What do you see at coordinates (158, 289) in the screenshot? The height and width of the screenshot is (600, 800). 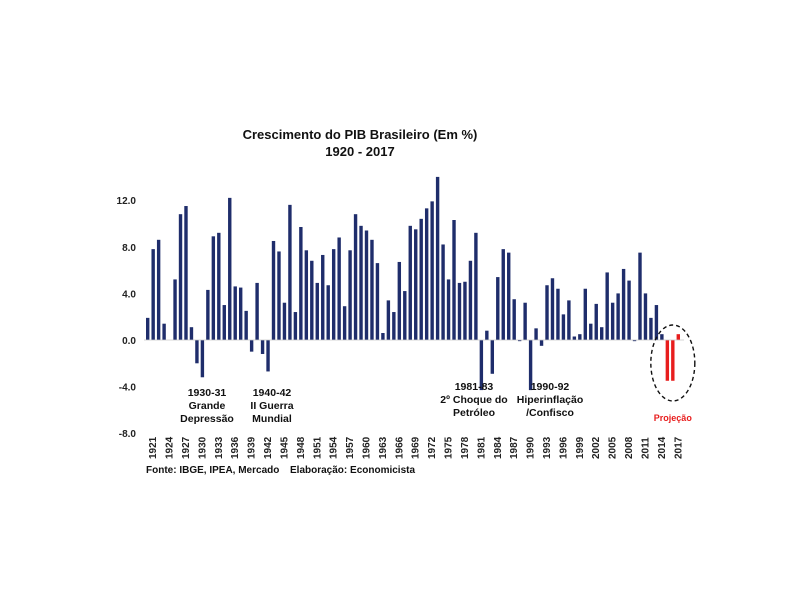 I see `bar-1922` at bounding box center [158, 289].